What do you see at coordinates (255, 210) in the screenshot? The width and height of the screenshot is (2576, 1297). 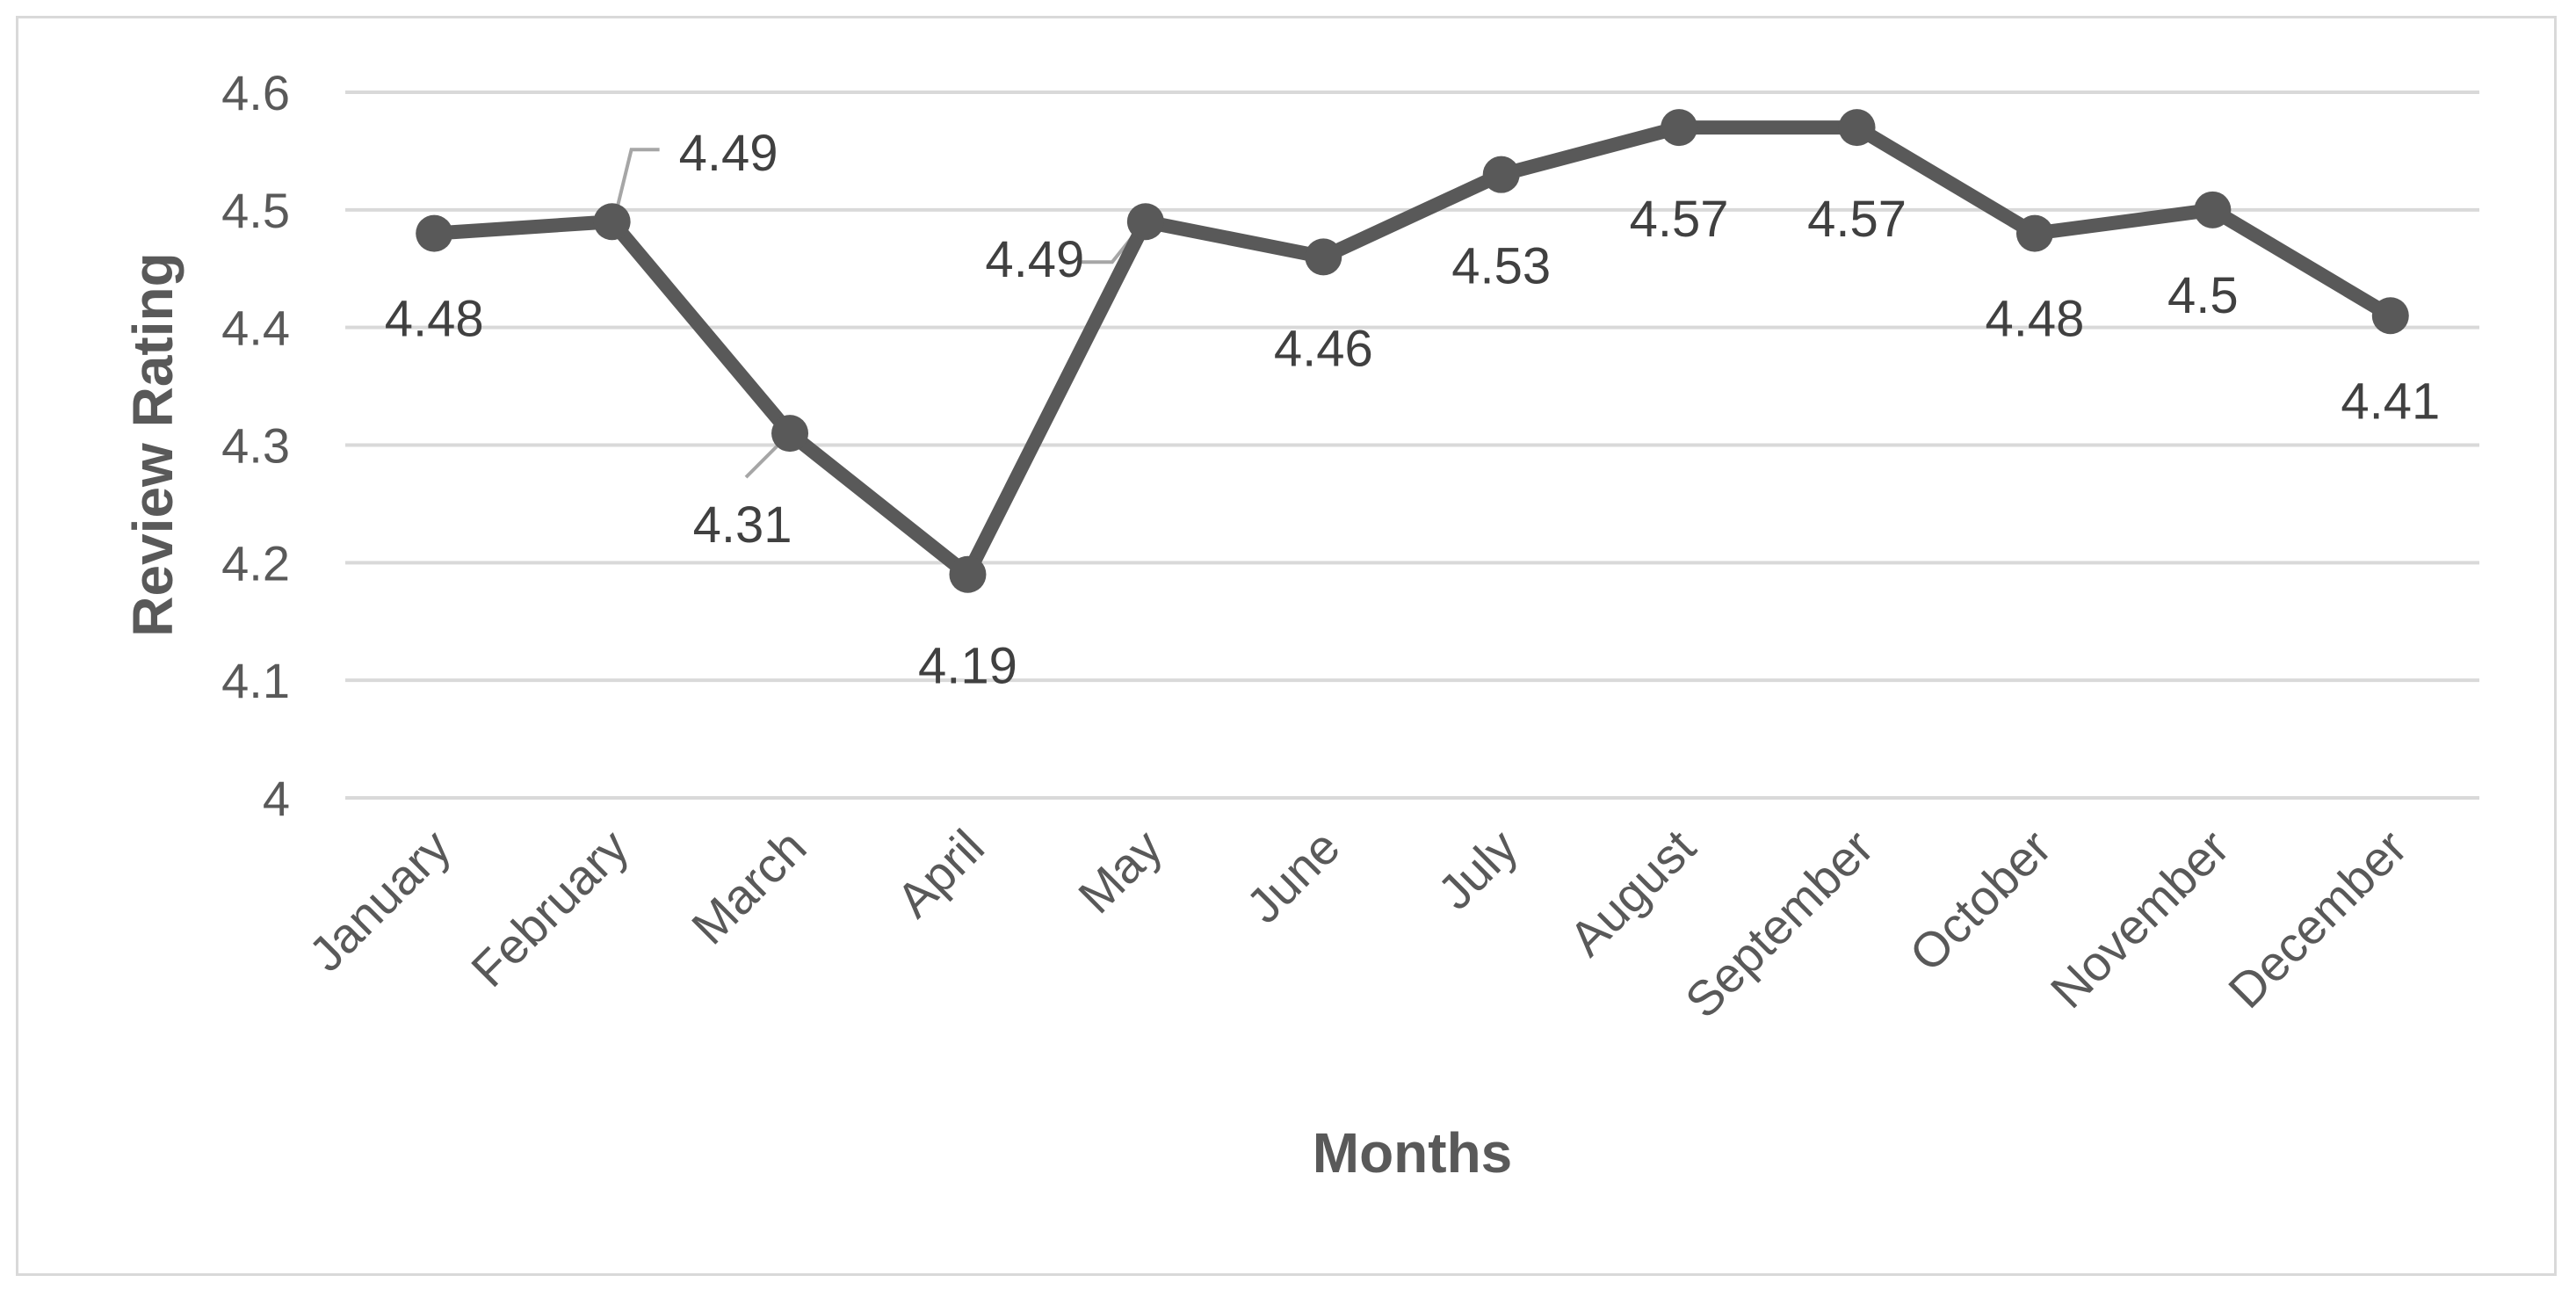 I see `y-tick-label: 4.5` at bounding box center [255, 210].